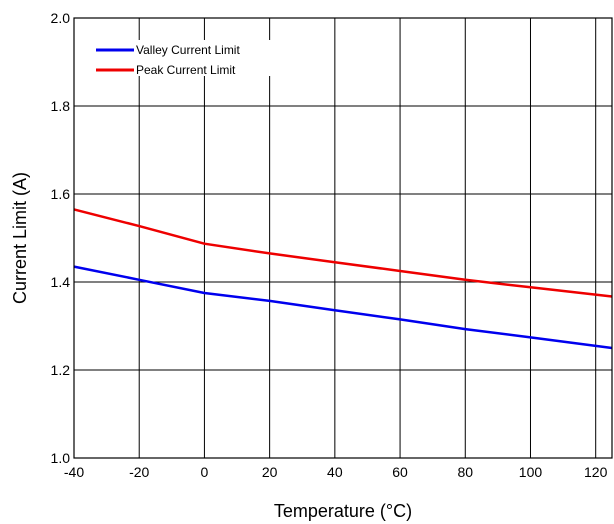  Describe the element at coordinates (596, 472) in the screenshot. I see `x-tick-label: 120` at that location.